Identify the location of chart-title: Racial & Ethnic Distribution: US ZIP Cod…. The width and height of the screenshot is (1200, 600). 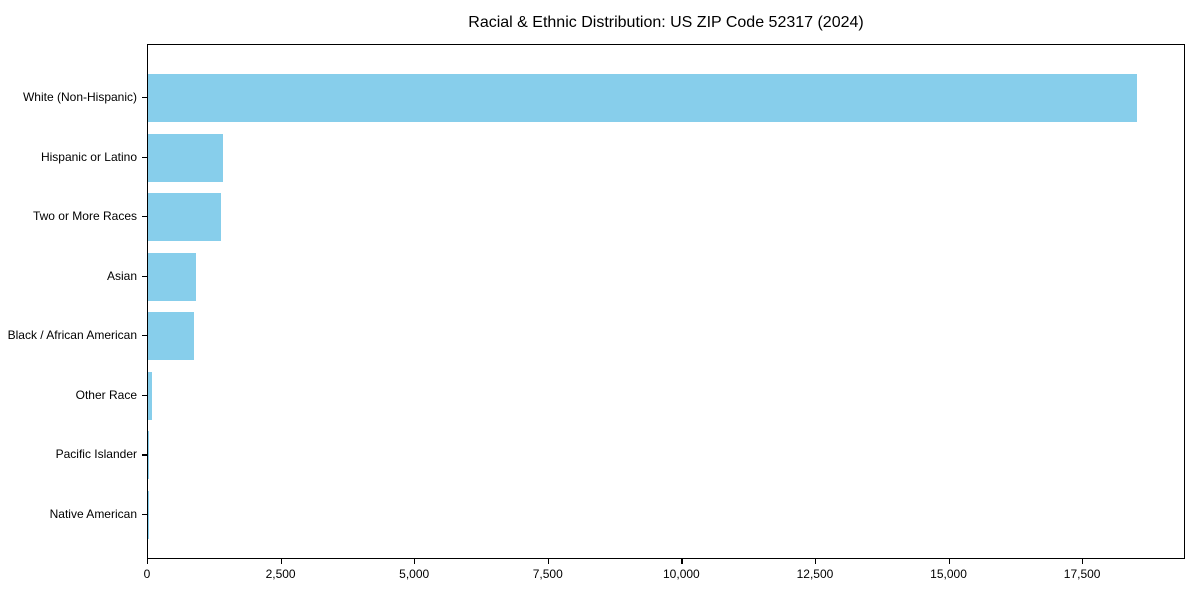
(666, 22).